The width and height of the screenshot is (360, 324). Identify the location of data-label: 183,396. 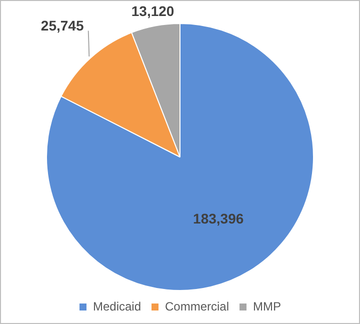
(218, 218).